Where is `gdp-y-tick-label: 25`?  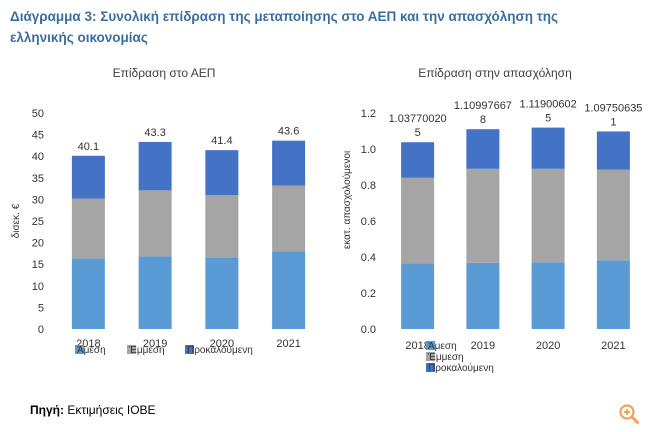
gdp-y-tick-label: 25 is located at coordinates (38, 222).